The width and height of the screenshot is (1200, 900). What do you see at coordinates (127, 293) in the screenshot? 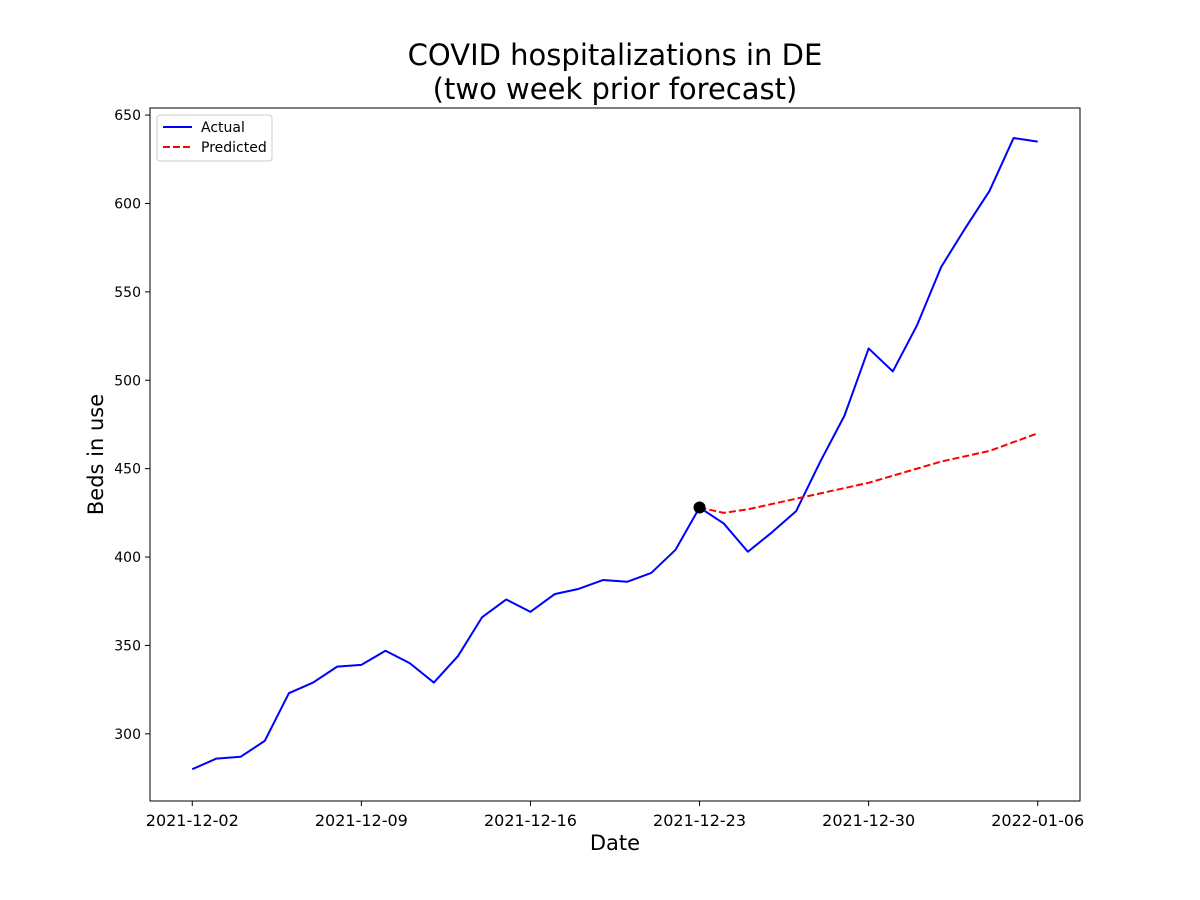
I see `y-tick-label: 550` at bounding box center [127, 293].